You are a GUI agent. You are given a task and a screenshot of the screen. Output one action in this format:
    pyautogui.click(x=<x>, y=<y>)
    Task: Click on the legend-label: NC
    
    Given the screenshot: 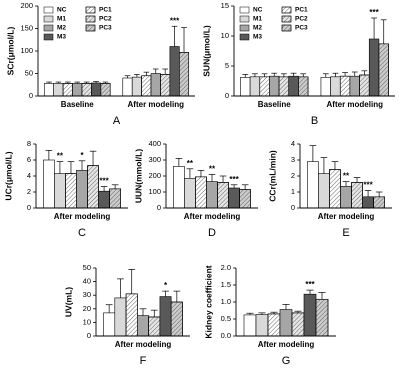 What is the action you would take?
    pyautogui.click(x=258, y=10)
    